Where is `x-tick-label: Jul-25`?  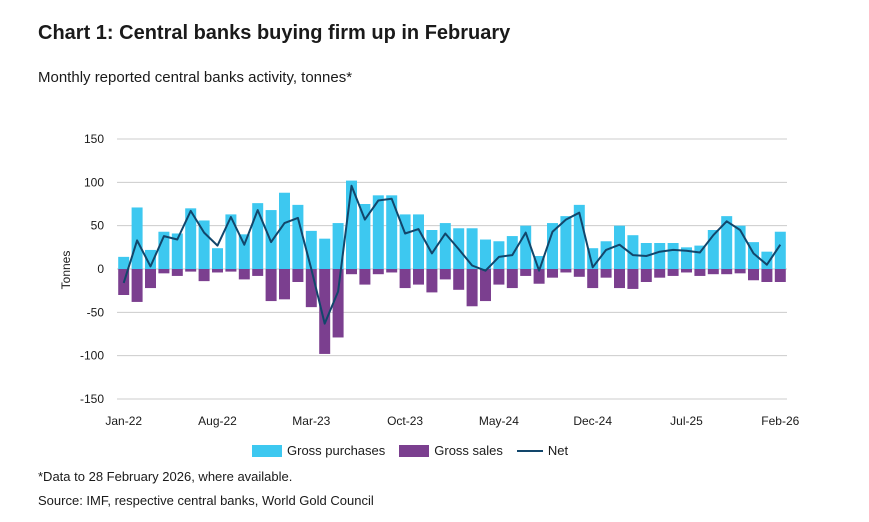
x-tick-label: Jul-25 is located at coordinates (686, 421).